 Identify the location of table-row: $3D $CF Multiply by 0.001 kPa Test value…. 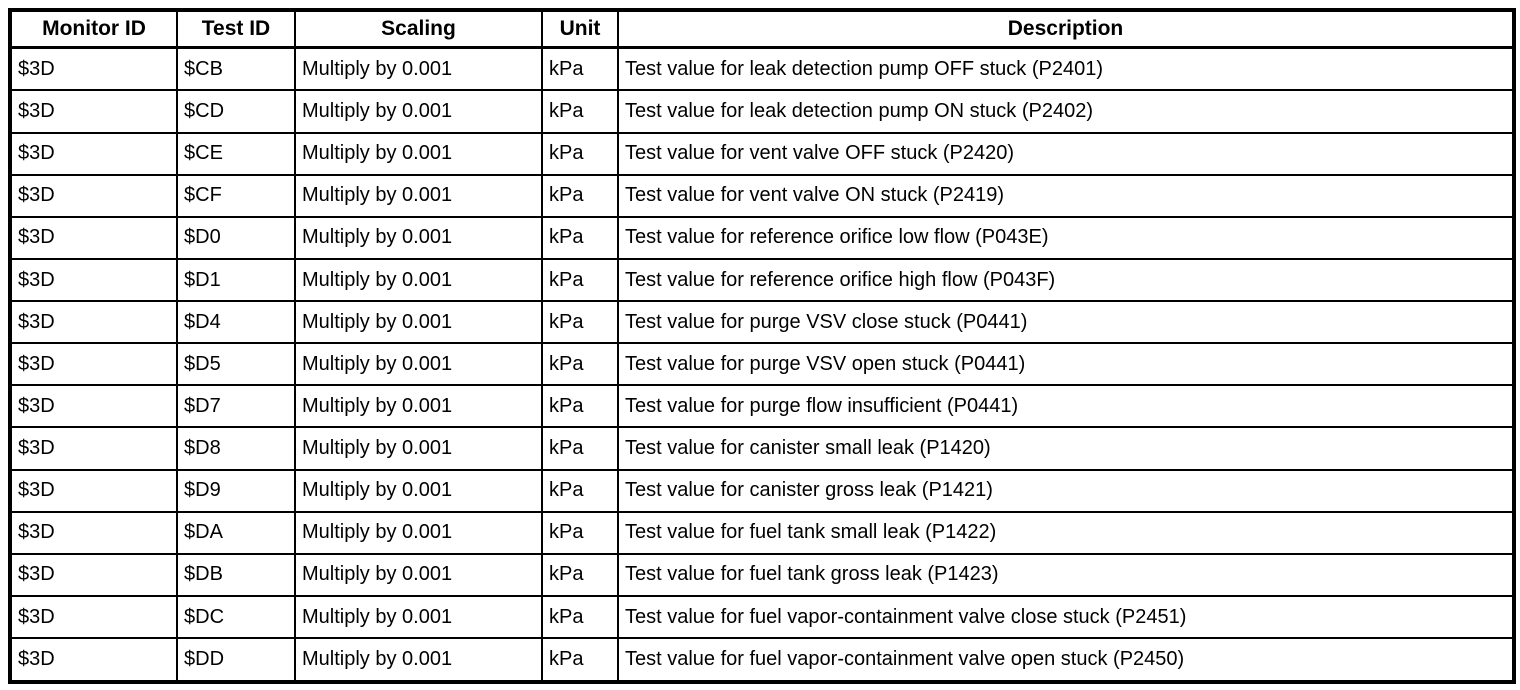
(762, 195).